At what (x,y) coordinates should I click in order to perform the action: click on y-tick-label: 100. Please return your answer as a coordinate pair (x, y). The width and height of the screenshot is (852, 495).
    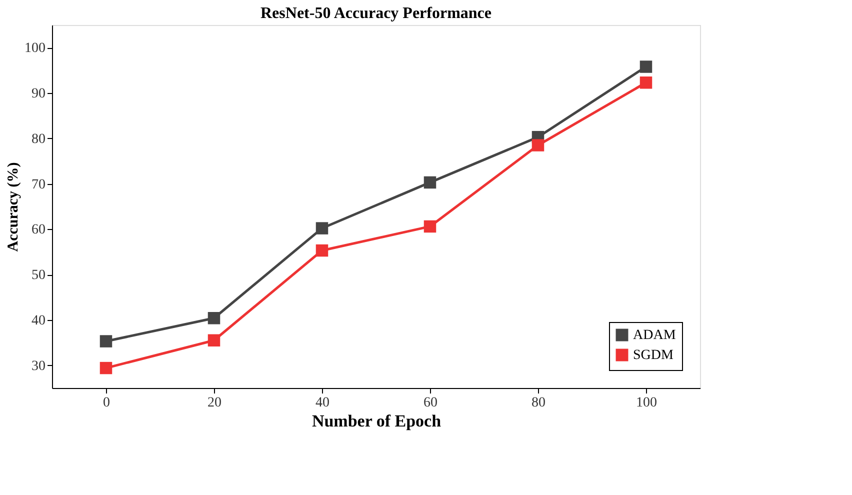
    Looking at the image, I should click on (35, 48).